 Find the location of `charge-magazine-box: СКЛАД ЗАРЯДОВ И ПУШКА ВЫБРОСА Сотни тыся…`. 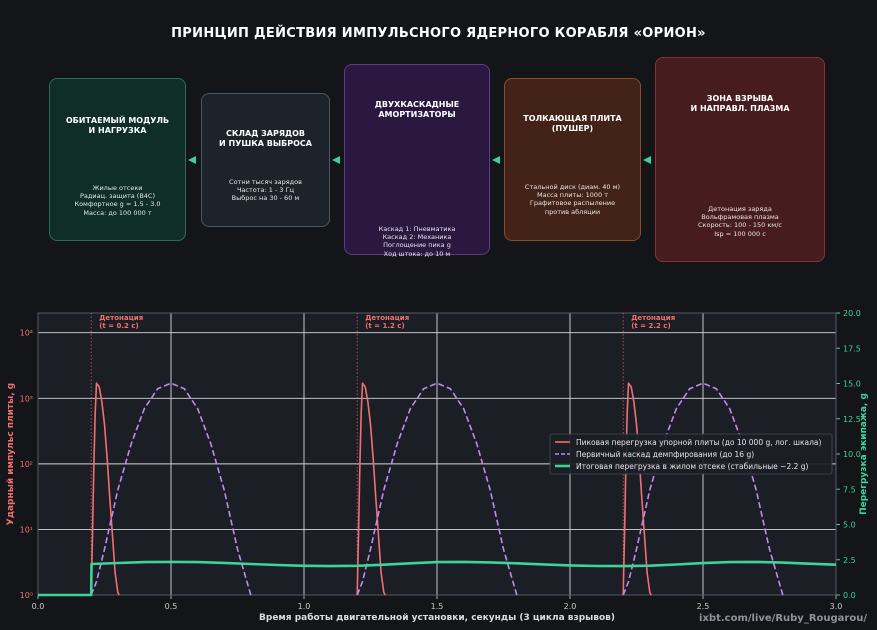

charge-magazine-box: СКЛАД ЗАРЯДОВ И ПУШКА ВЫБРОСА Сотни тыся… is located at coordinates (265, 160).